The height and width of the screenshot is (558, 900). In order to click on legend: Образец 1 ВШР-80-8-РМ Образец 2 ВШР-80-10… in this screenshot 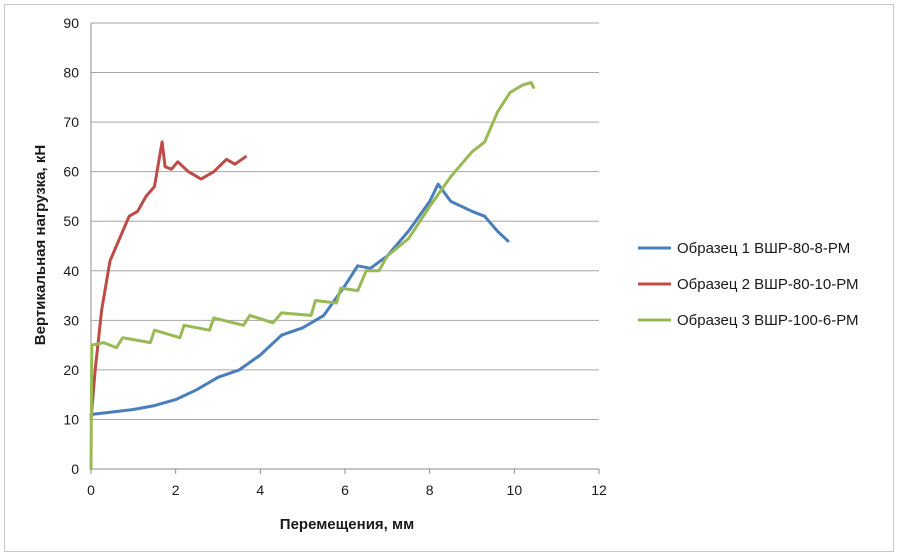, I will do `click(748, 284)`.